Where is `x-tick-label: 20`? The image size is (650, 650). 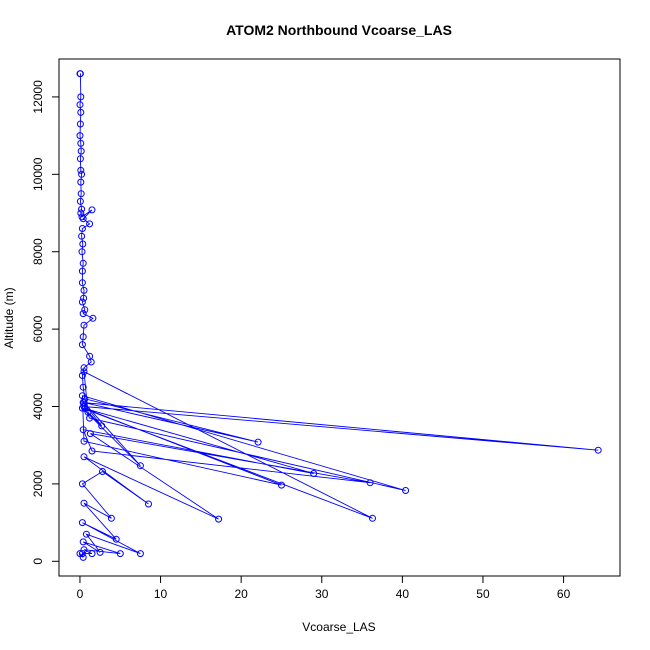 x-tick-label: 20 is located at coordinates (241, 594).